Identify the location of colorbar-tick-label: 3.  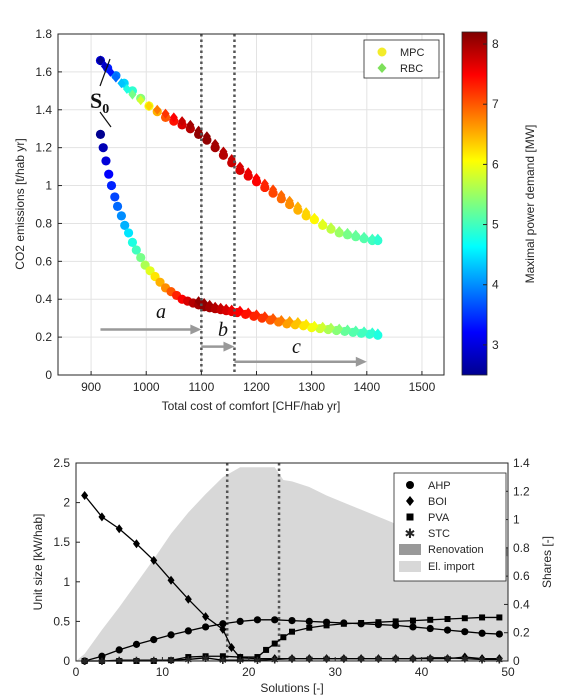
(495, 345).